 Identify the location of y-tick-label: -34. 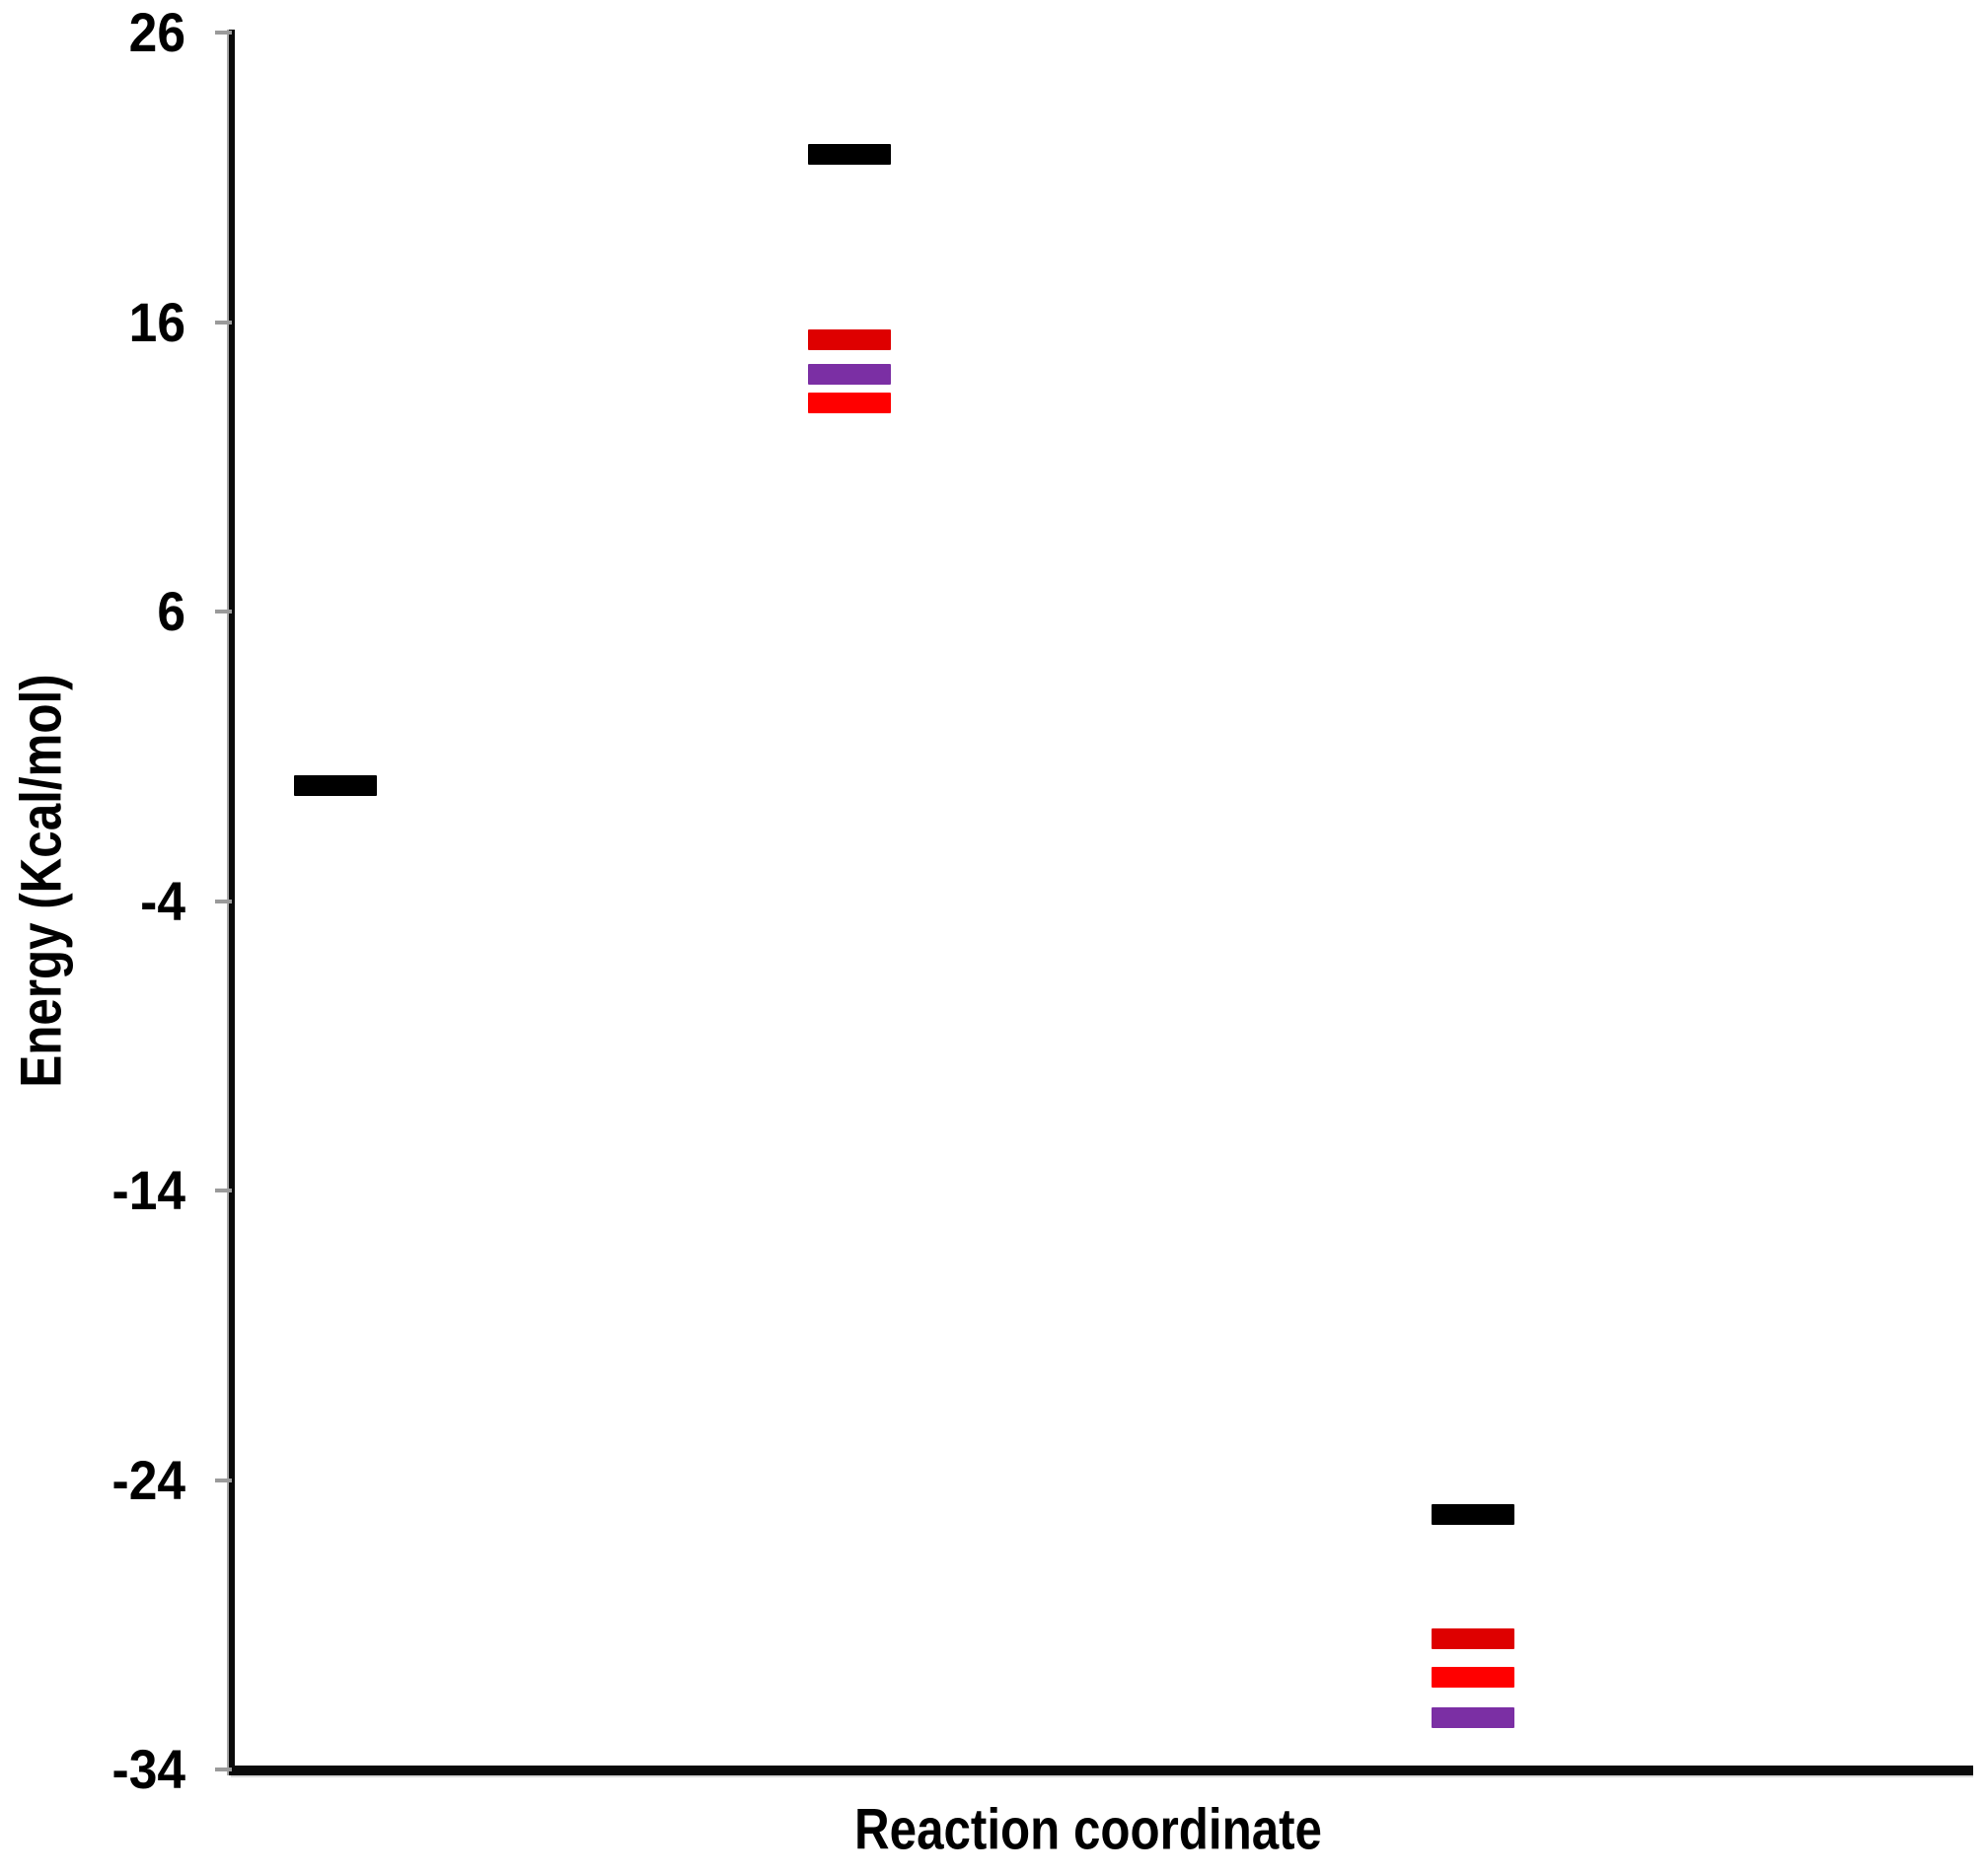
(148, 1769).